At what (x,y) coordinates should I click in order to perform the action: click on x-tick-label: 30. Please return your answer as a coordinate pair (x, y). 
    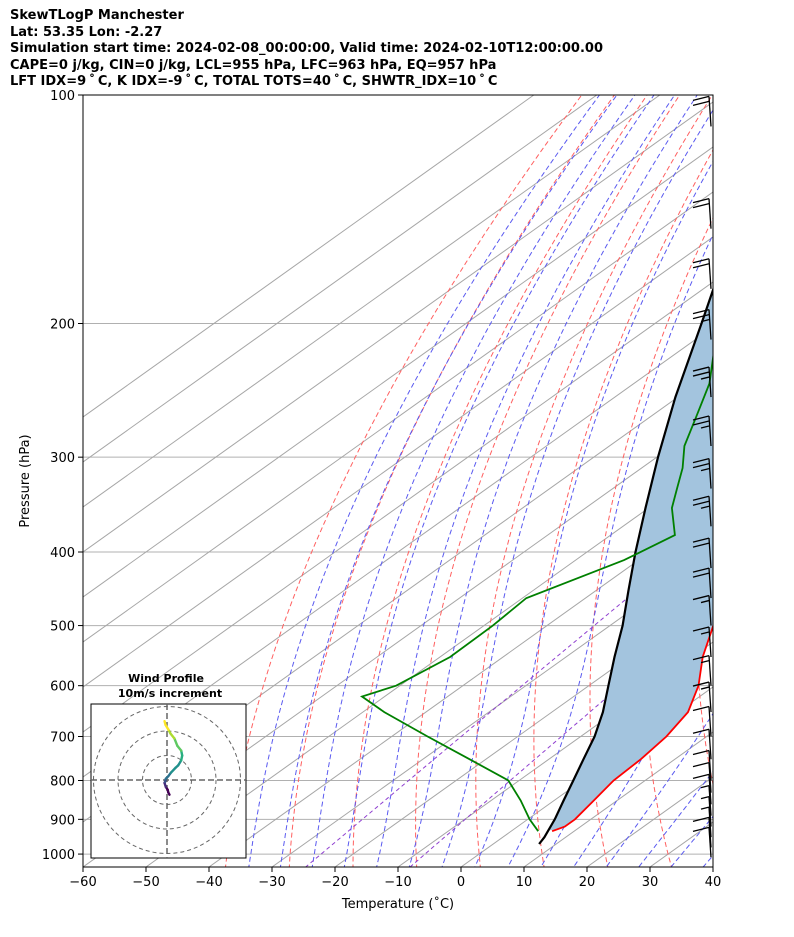
    Looking at the image, I should click on (650, 882).